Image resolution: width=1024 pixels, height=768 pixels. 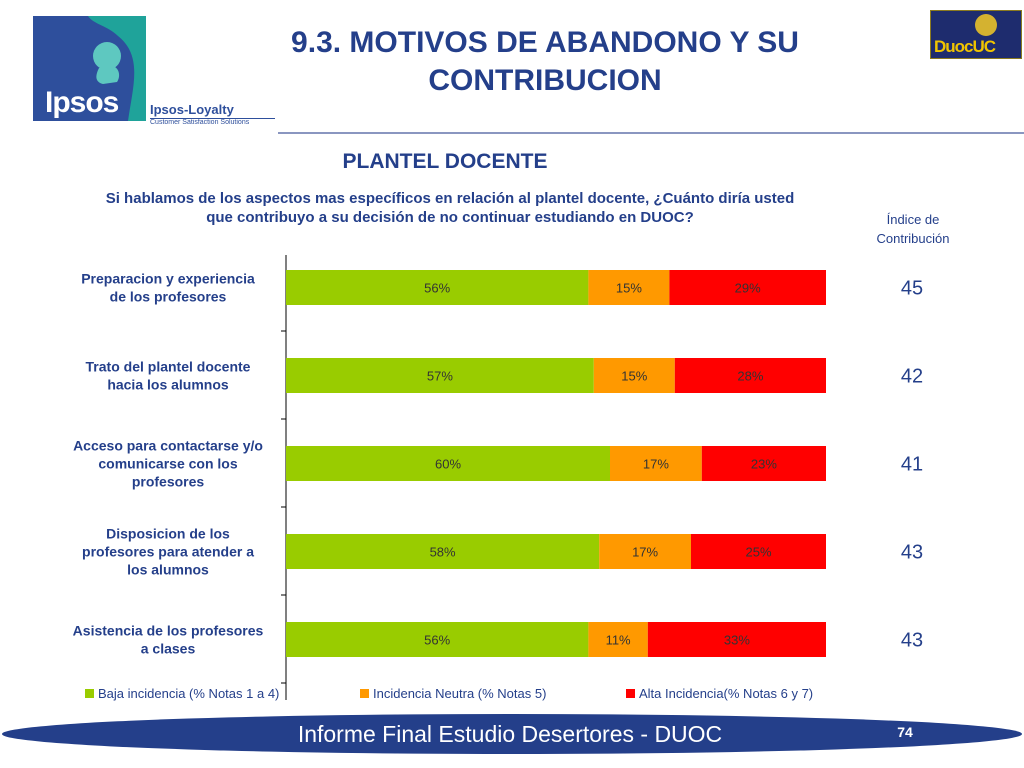 What do you see at coordinates (986, 25) in the screenshot?
I see `duoc-seal-icon` at bounding box center [986, 25].